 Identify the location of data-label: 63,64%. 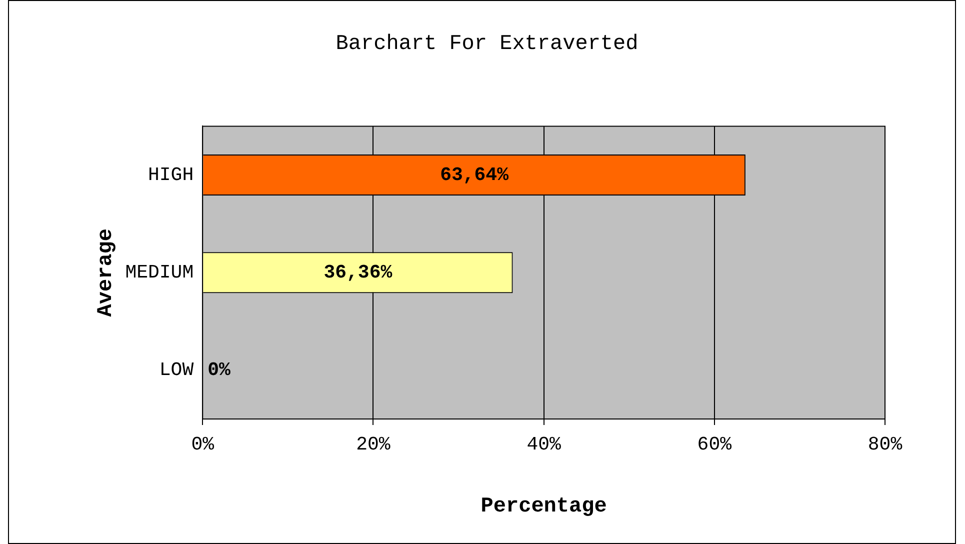
(475, 175).